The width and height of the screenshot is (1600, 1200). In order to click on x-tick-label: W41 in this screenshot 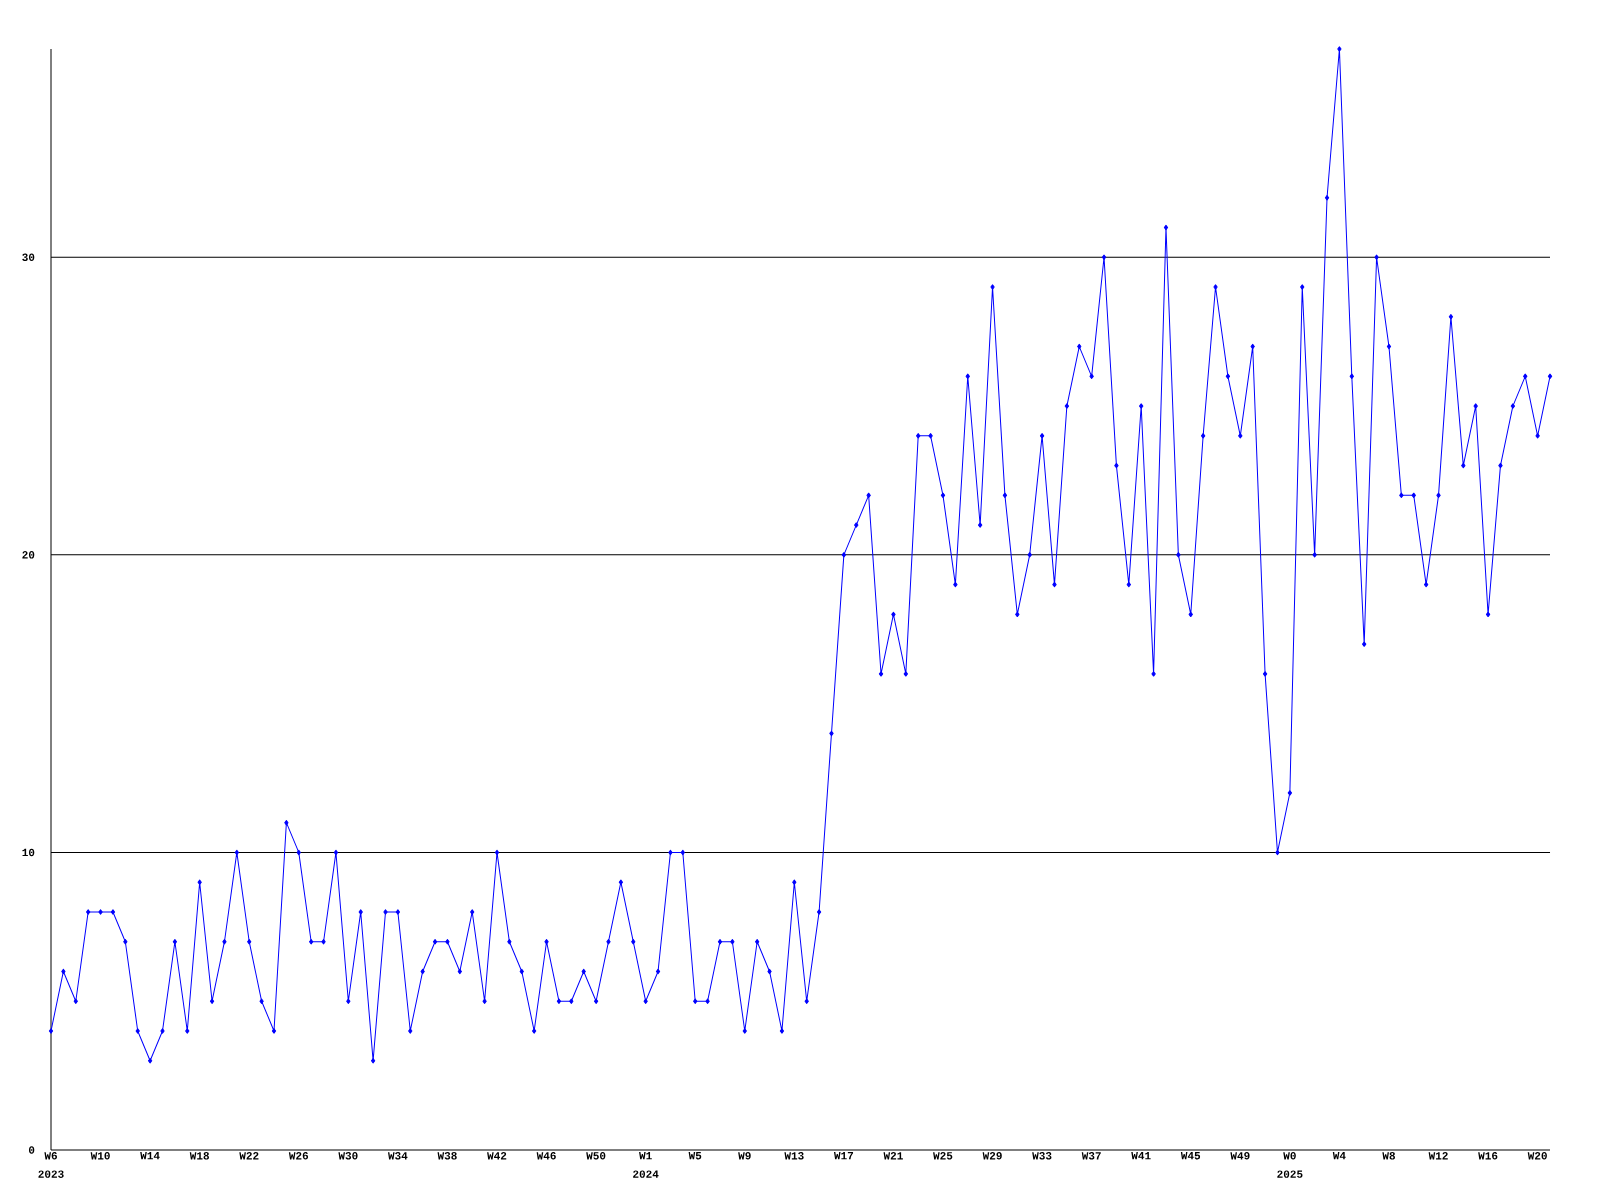, I will do `click(1141, 1156)`.